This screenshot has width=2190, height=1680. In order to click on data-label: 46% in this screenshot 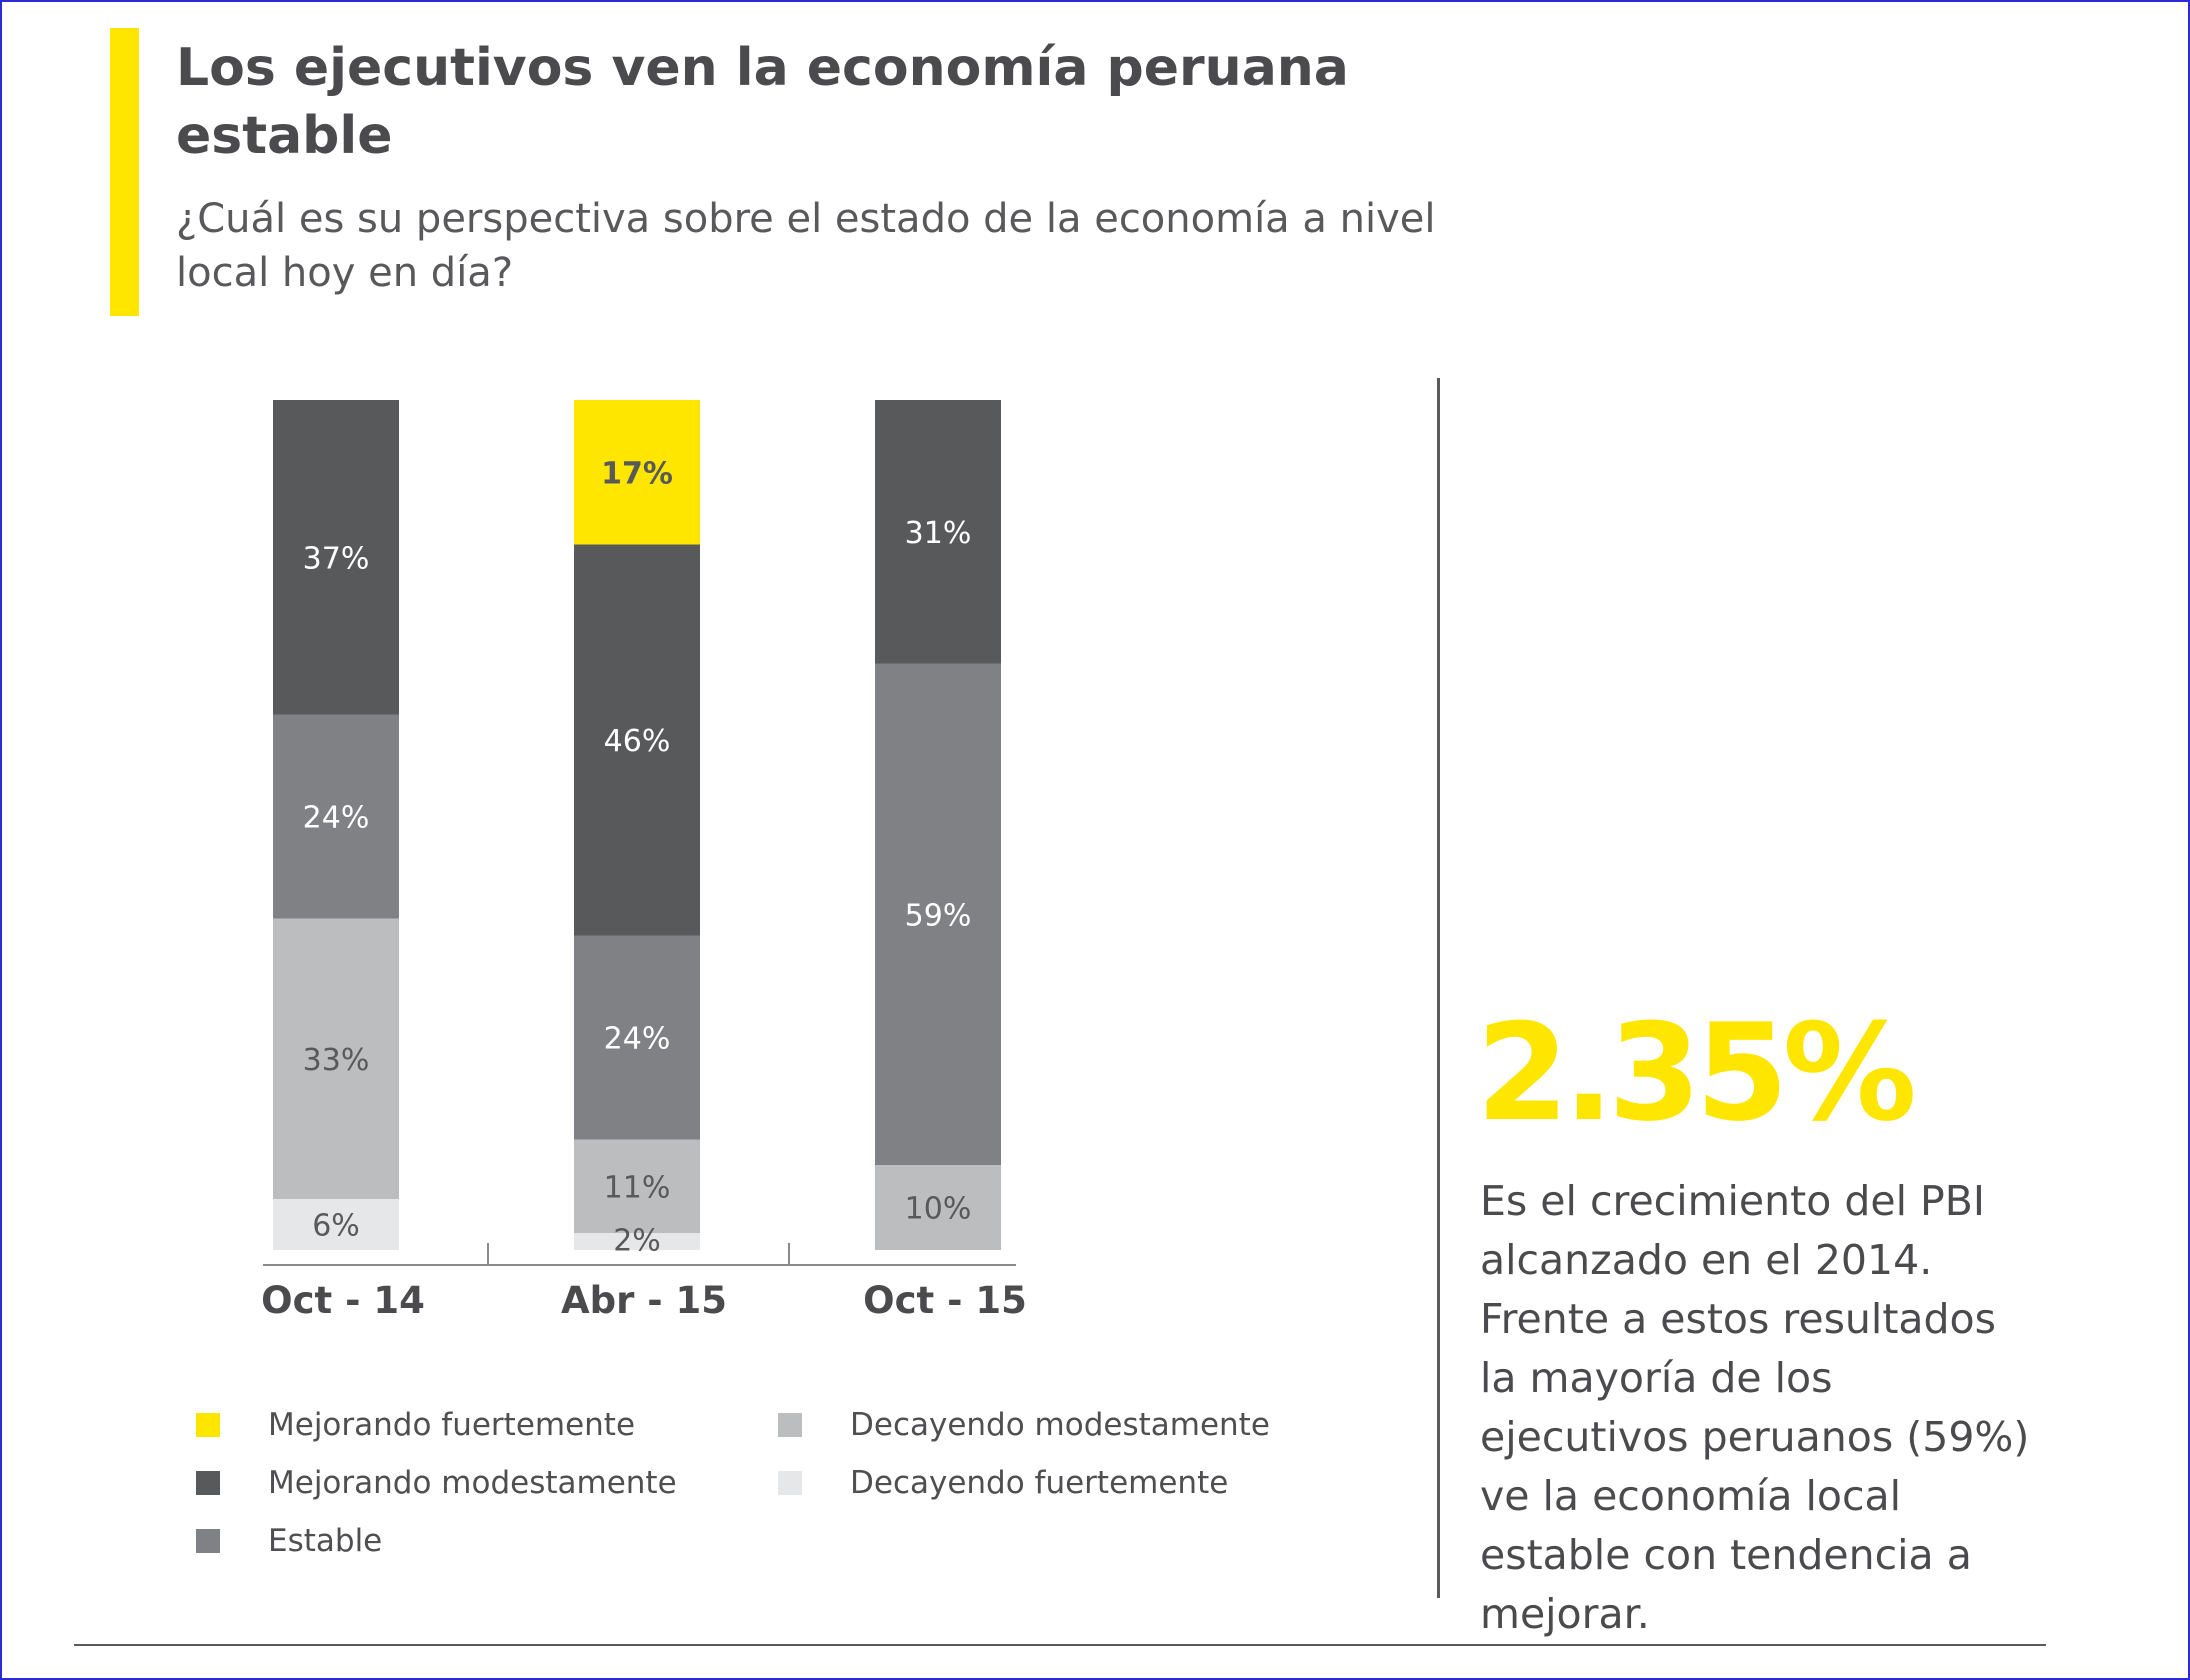, I will do `click(637, 741)`.